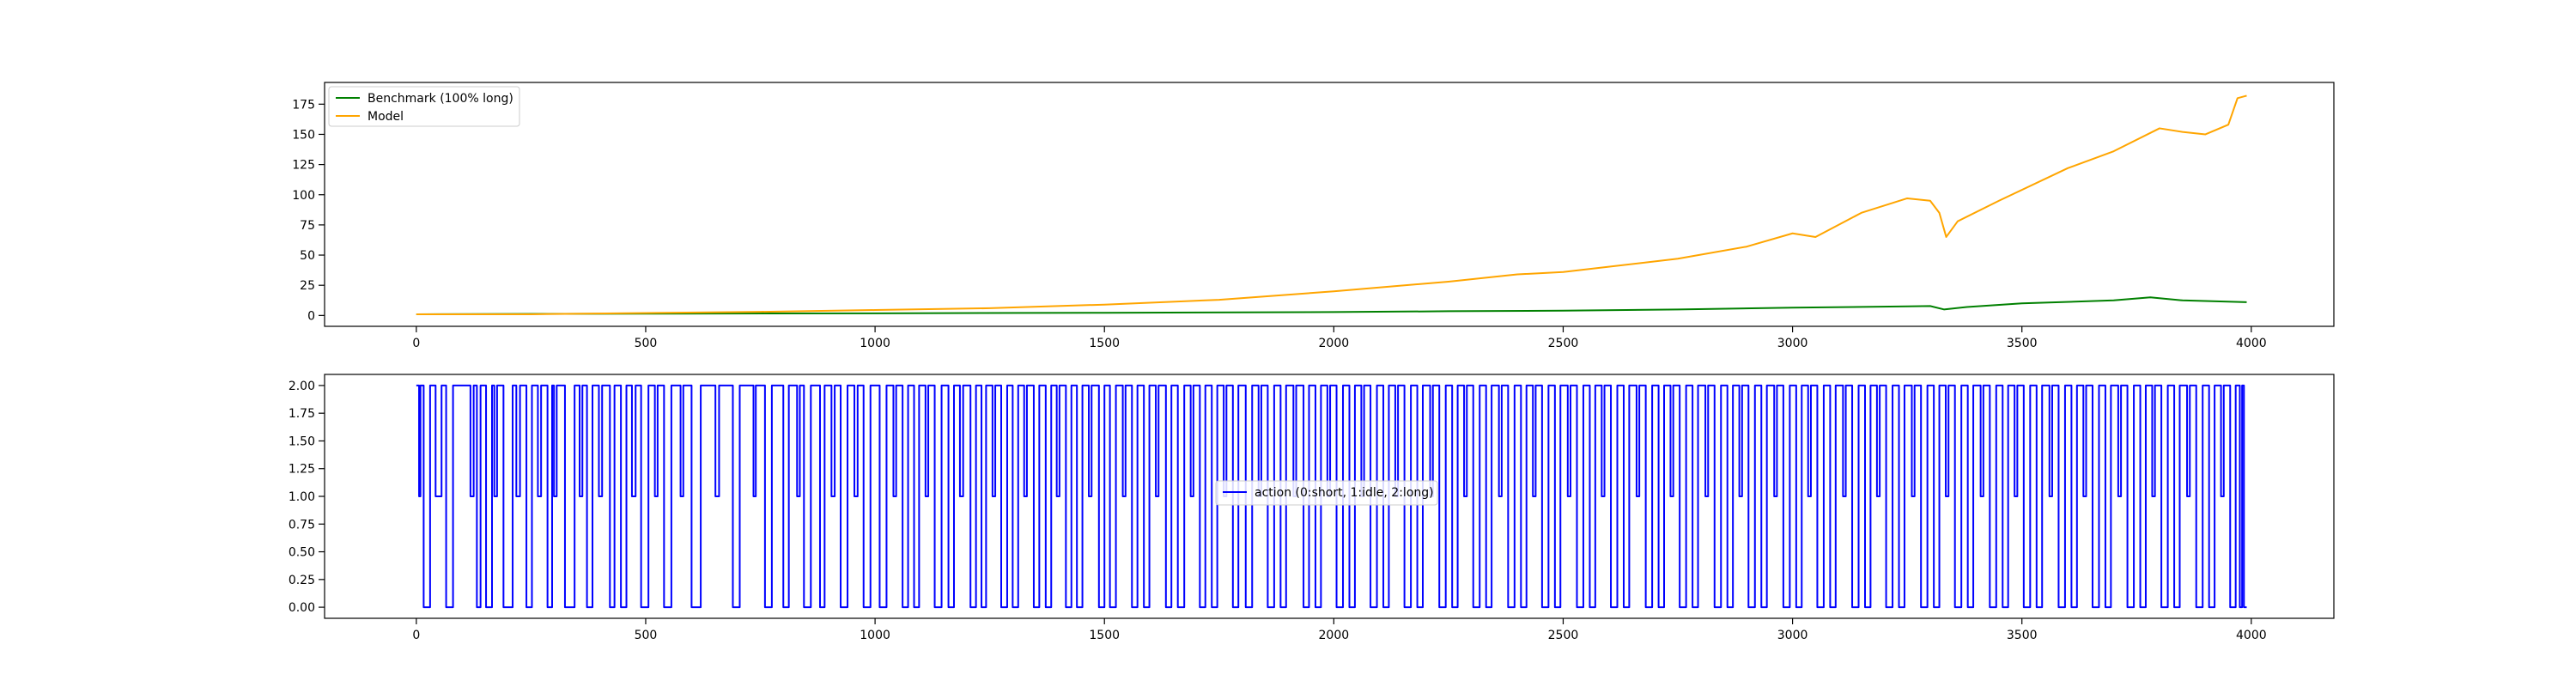 This screenshot has width=2576, height=687. Describe the element at coordinates (307, 226) in the screenshot. I see `y-tick-label: 75` at that location.